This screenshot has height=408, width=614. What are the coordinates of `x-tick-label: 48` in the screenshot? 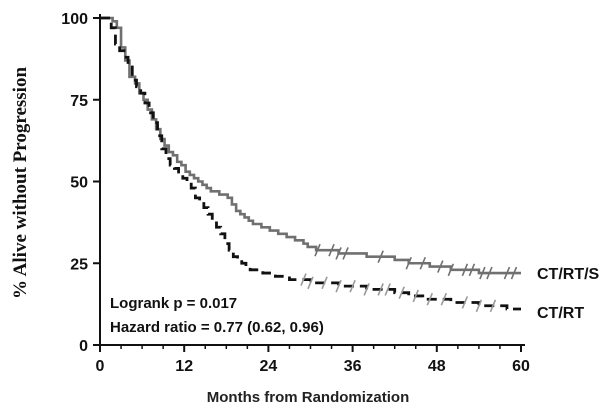 It's located at (437, 366).